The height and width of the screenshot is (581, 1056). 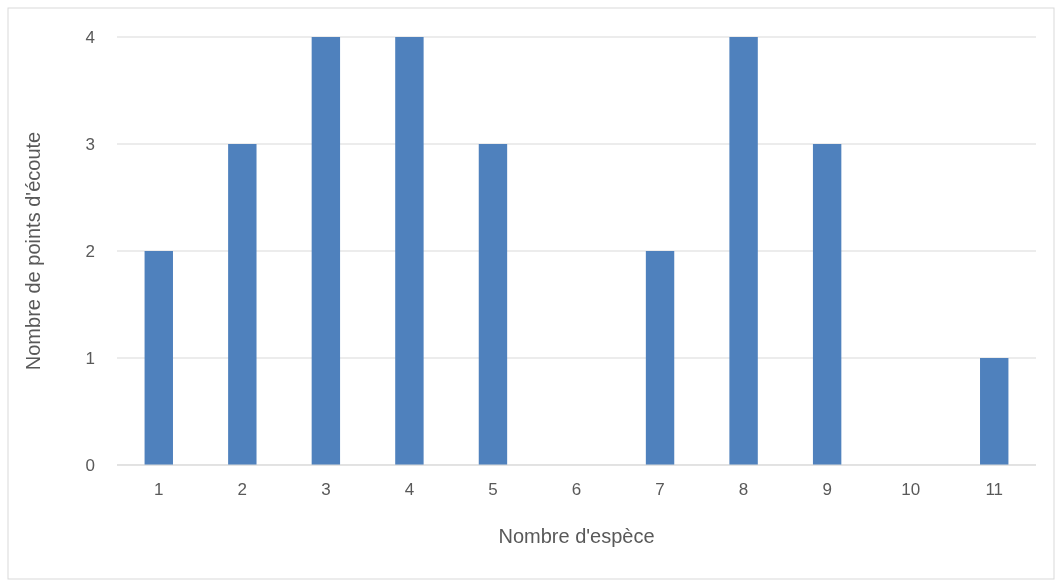 I want to click on x-tick-label: 6, so click(x=576, y=489).